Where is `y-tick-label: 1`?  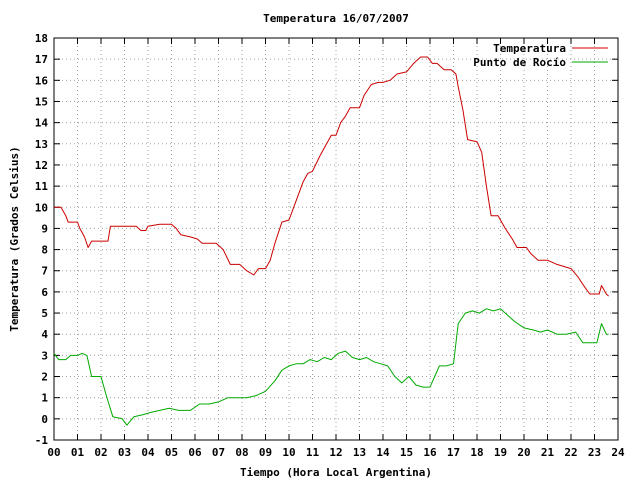
y-tick-label: 1 is located at coordinates (44, 398).